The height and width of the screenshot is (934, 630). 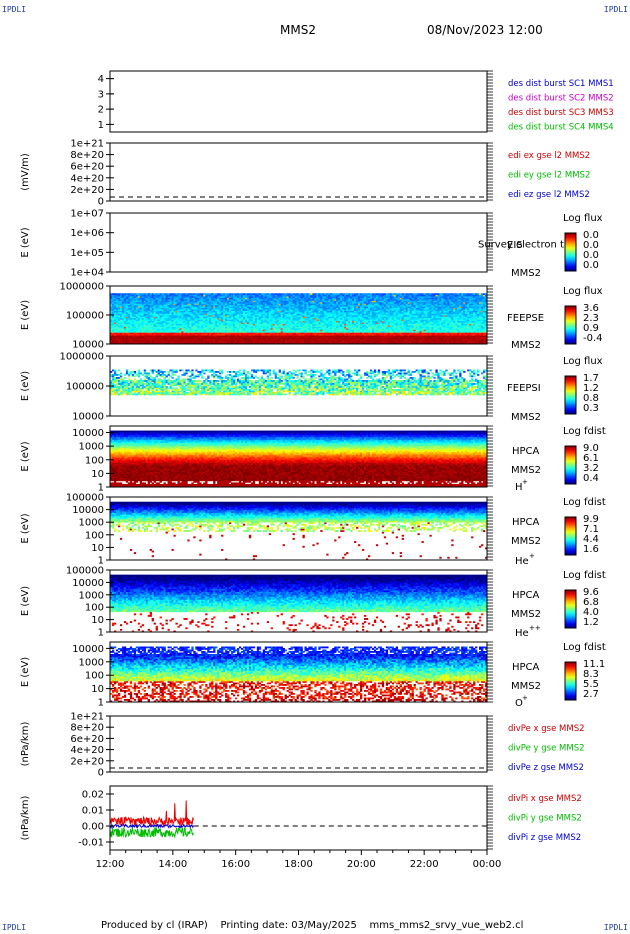 I want to click on legend-entry: edi ez gse l2 MMS2, so click(x=549, y=195).